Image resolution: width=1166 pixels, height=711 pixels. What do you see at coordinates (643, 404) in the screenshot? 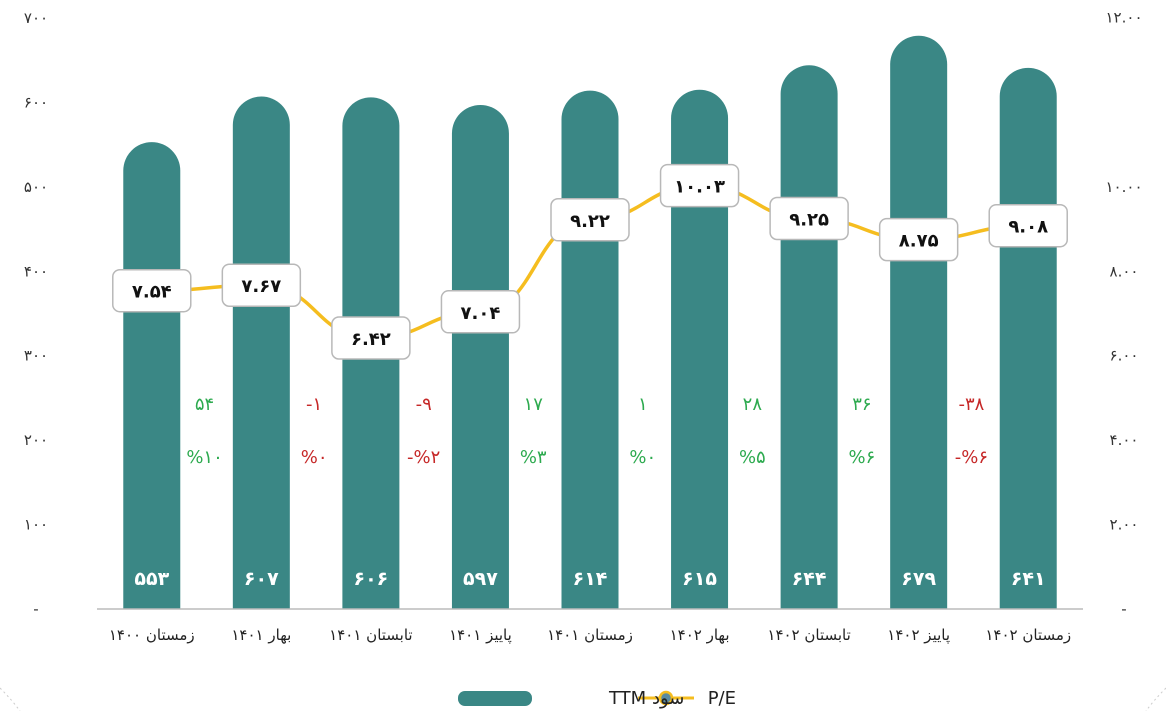
I see `change-abs-label: ۱` at bounding box center [643, 404].